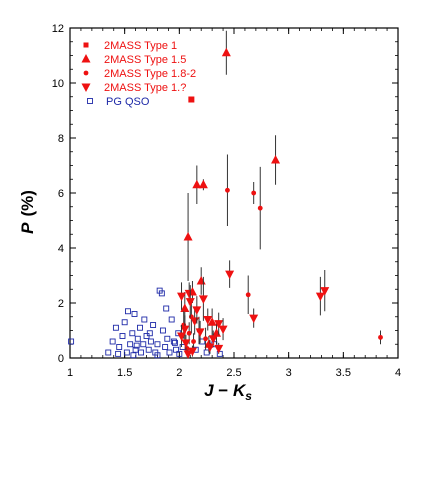 This screenshot has width=445, height=488. What do you see at coordinates (58, 29) in the screenshot?
I see `y-tick-label: 12` at bounding box center [58, 29].